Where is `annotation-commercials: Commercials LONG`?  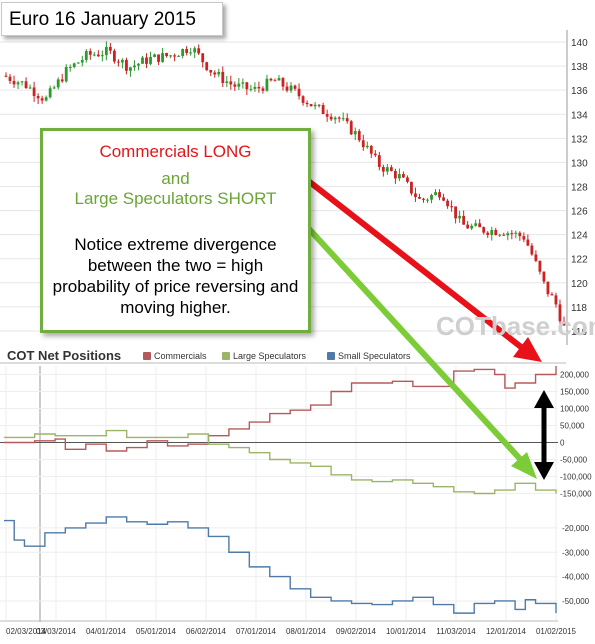 annotation-commercials: Commercials LONG is located at coordinates (175, 151).